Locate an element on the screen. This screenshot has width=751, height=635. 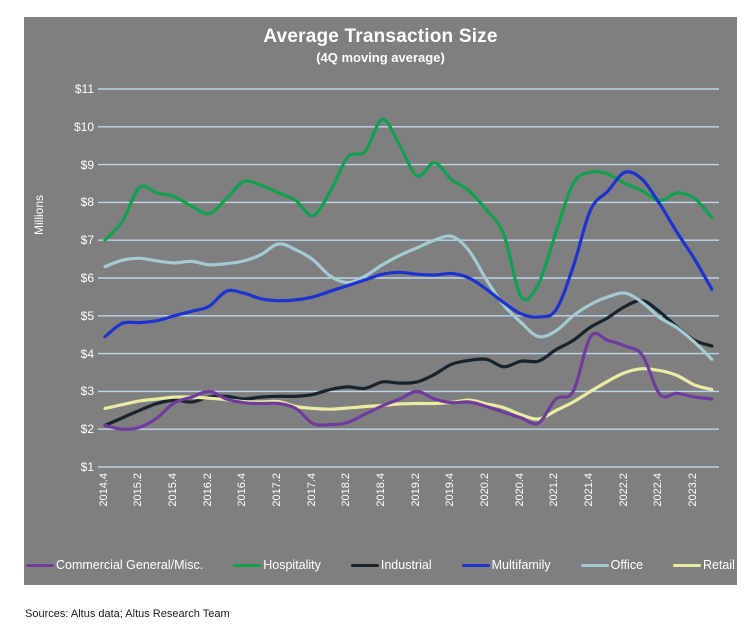
y-tick-label: $1 is located at coordinates (87, 467).